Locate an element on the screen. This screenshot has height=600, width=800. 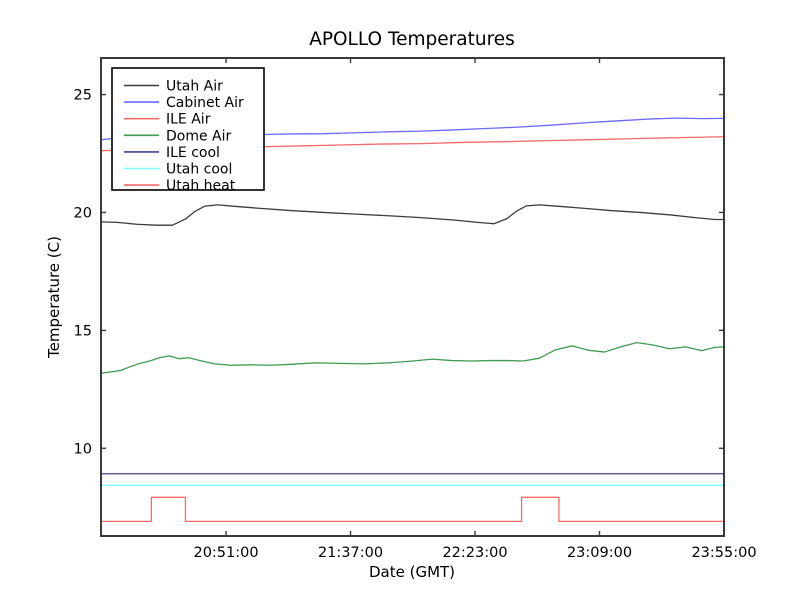
legend-background is located at coordinates (188, 129).